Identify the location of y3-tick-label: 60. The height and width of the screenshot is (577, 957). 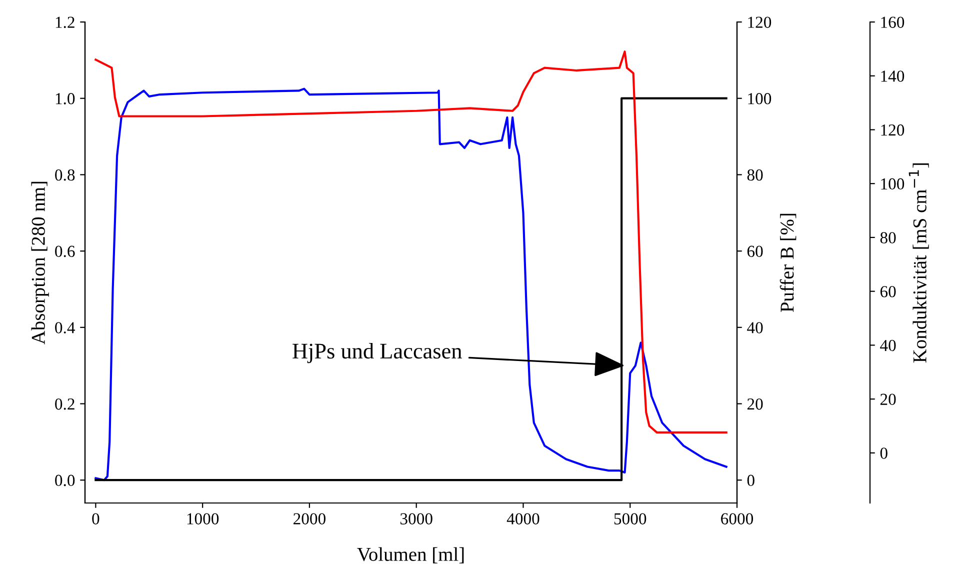
(888, 292).